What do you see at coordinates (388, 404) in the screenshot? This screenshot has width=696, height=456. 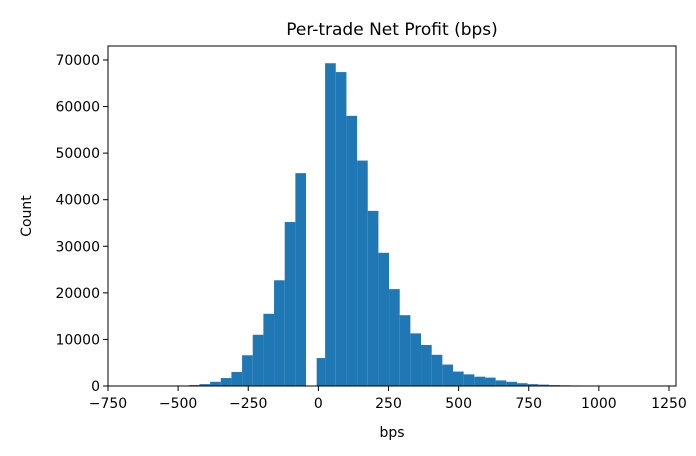 I see `x-tick-label: 250` at bounding box center [388, 404].